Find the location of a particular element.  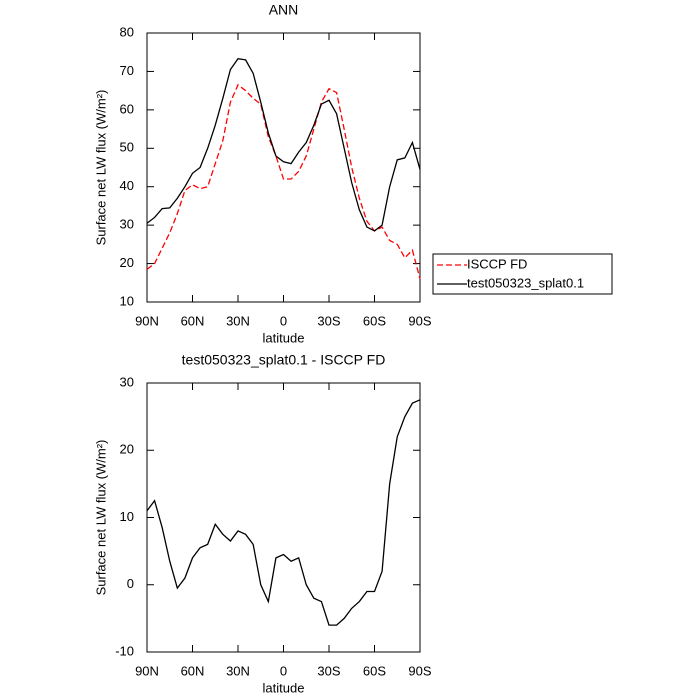

y-tick-label: 60 is located at coordinates (127, 108).